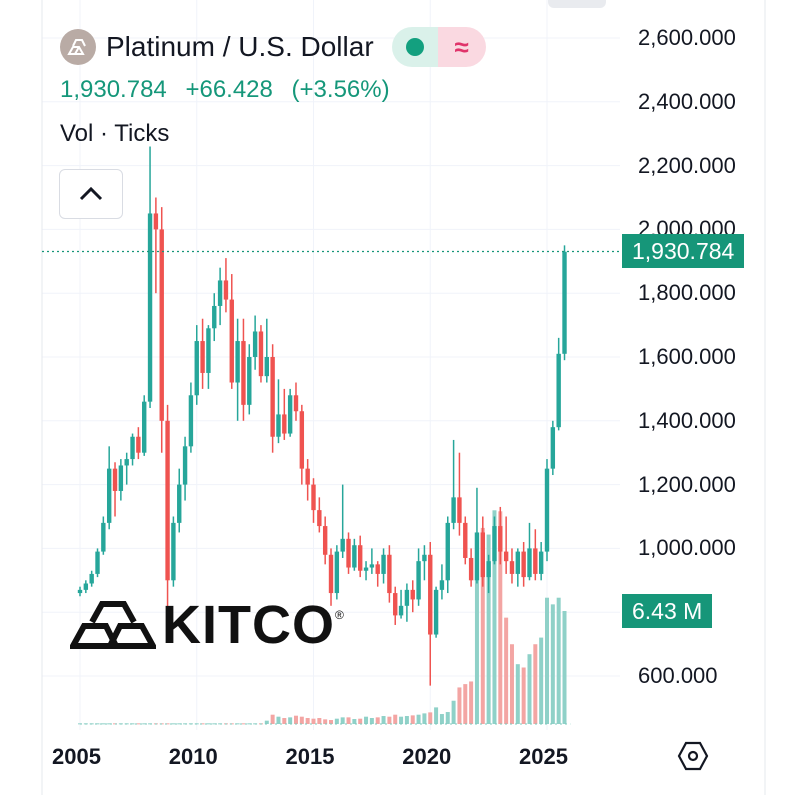 The image size is (806, 795). I want to click on market-open-indicator, so click(414, 47).